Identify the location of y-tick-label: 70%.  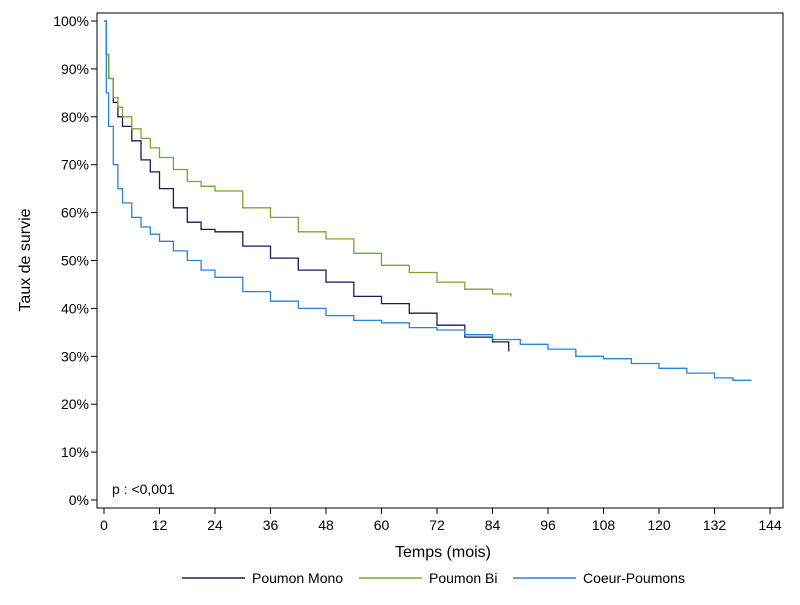
(75, 165).